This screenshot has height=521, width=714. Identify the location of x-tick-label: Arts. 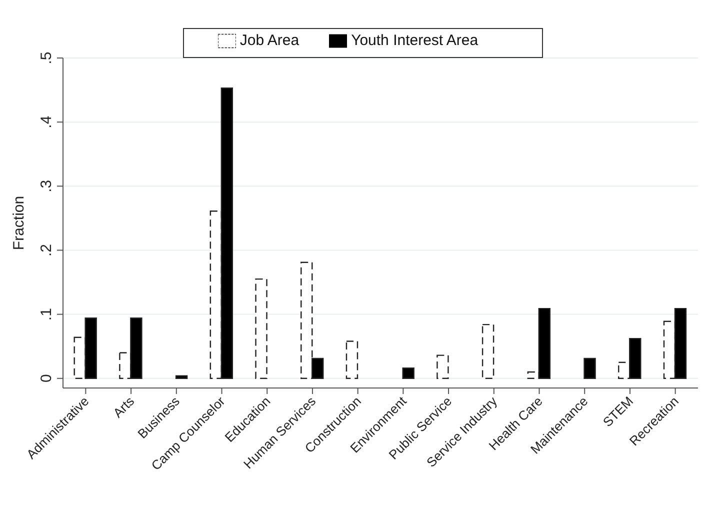
(124, 406).